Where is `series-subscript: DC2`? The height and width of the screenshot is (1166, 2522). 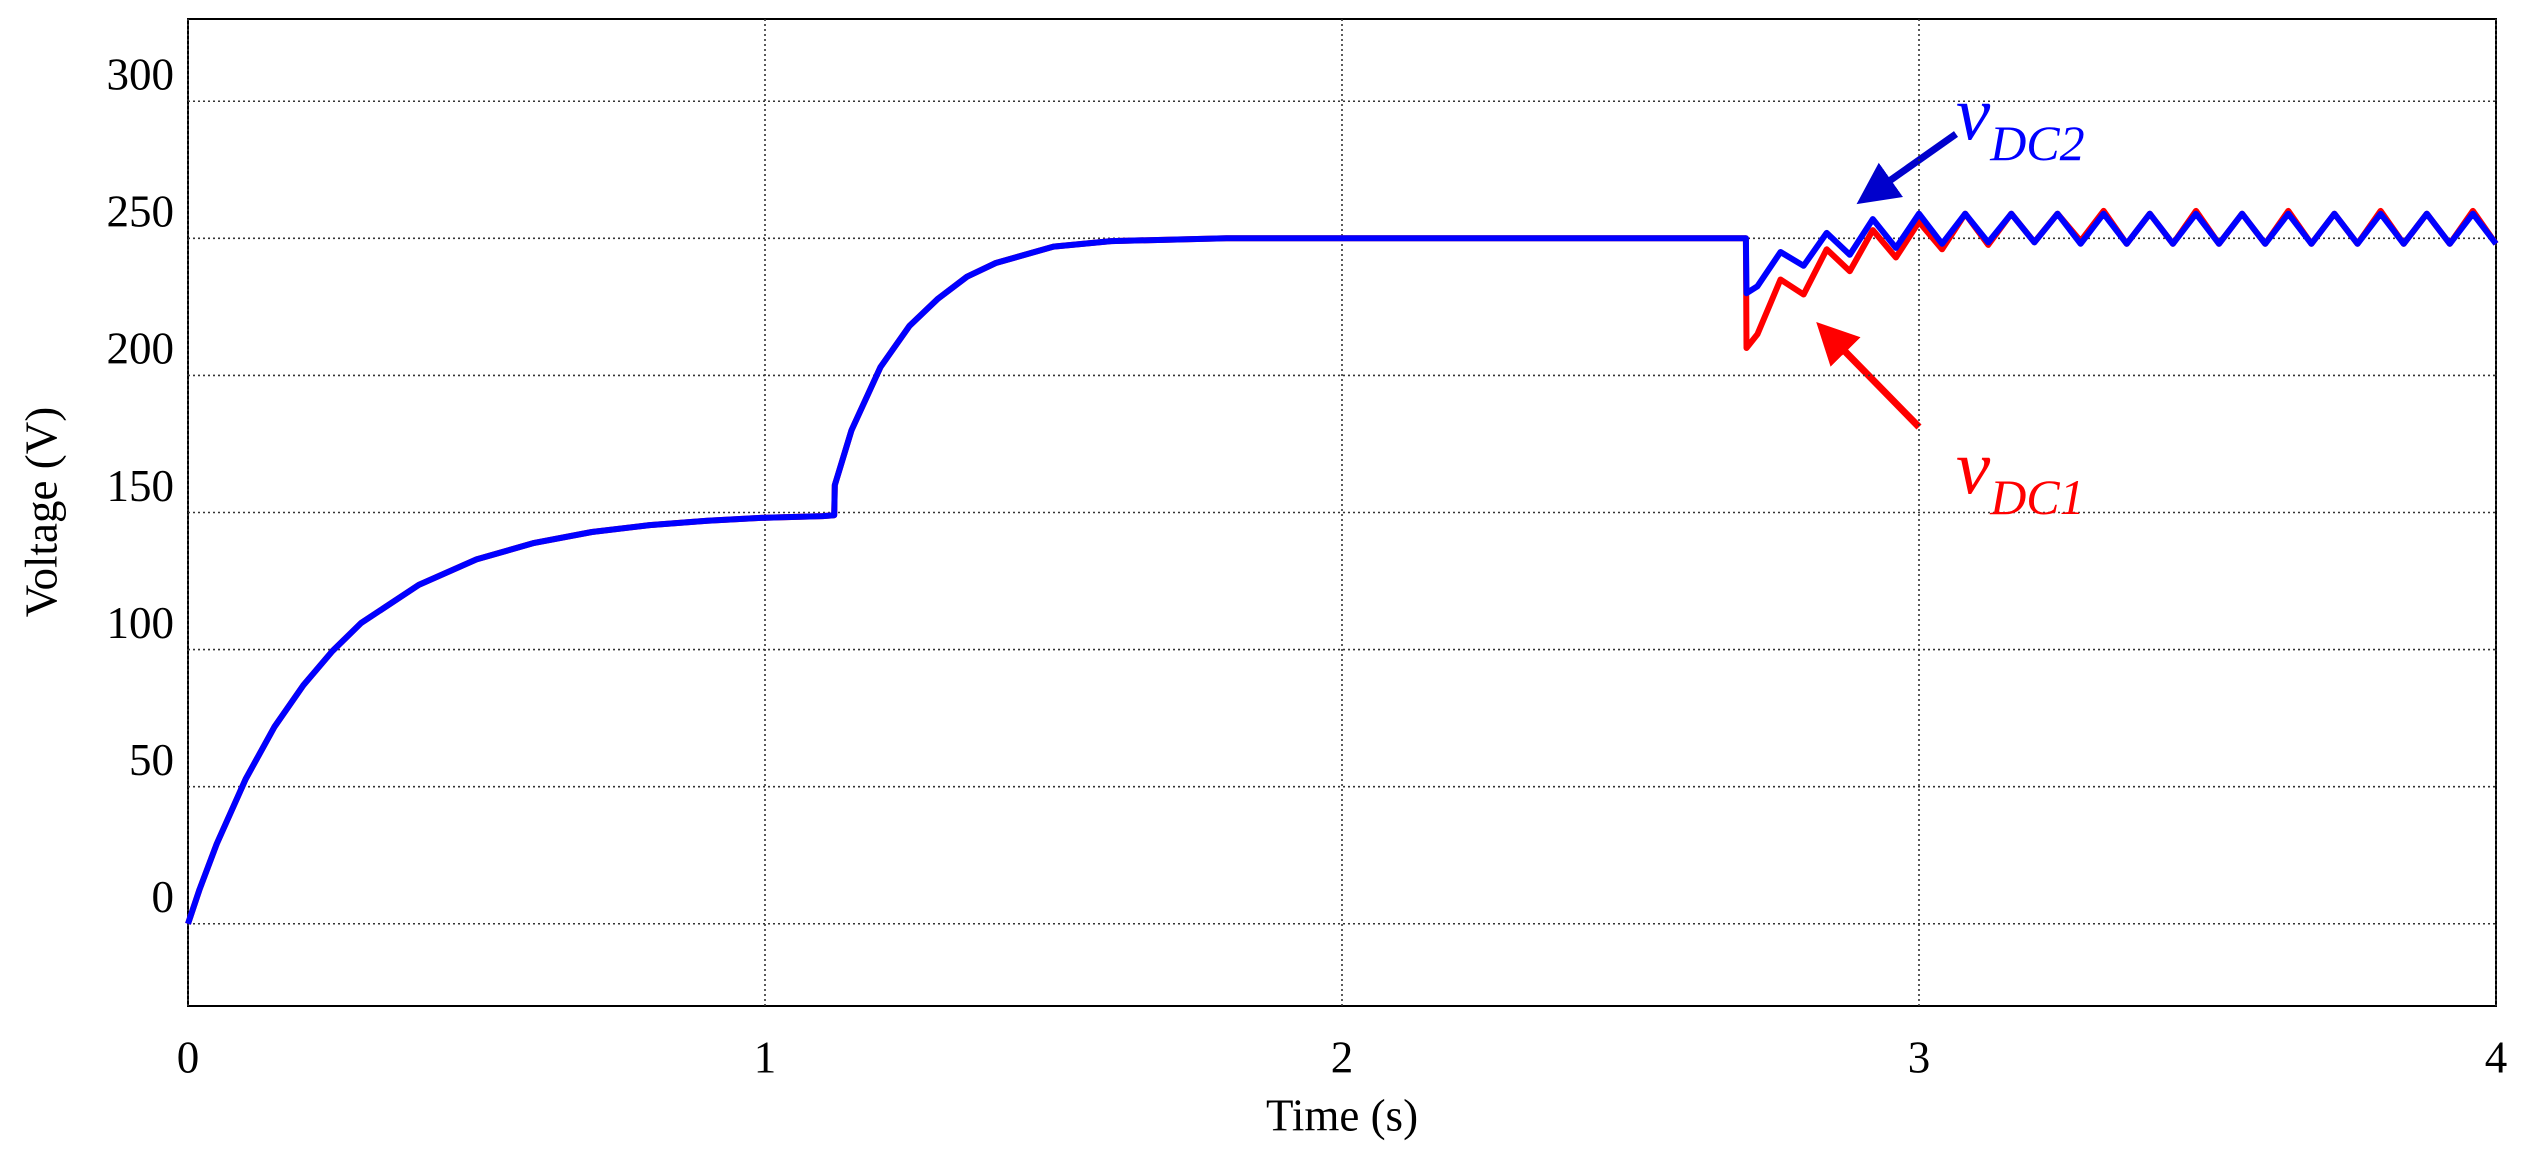
series-subscript: DC2 is located at coordinates (2036, 143).